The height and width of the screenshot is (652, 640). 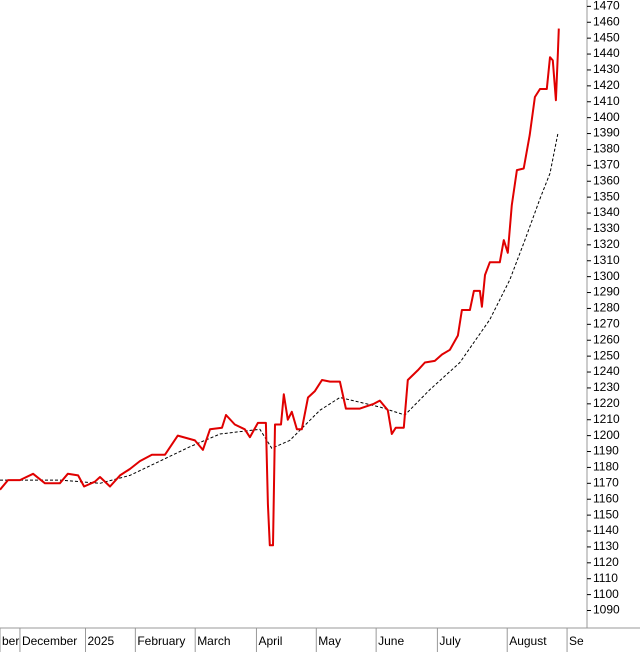 I want to click on x-tick-label: ber, so click(x=10, y=641).